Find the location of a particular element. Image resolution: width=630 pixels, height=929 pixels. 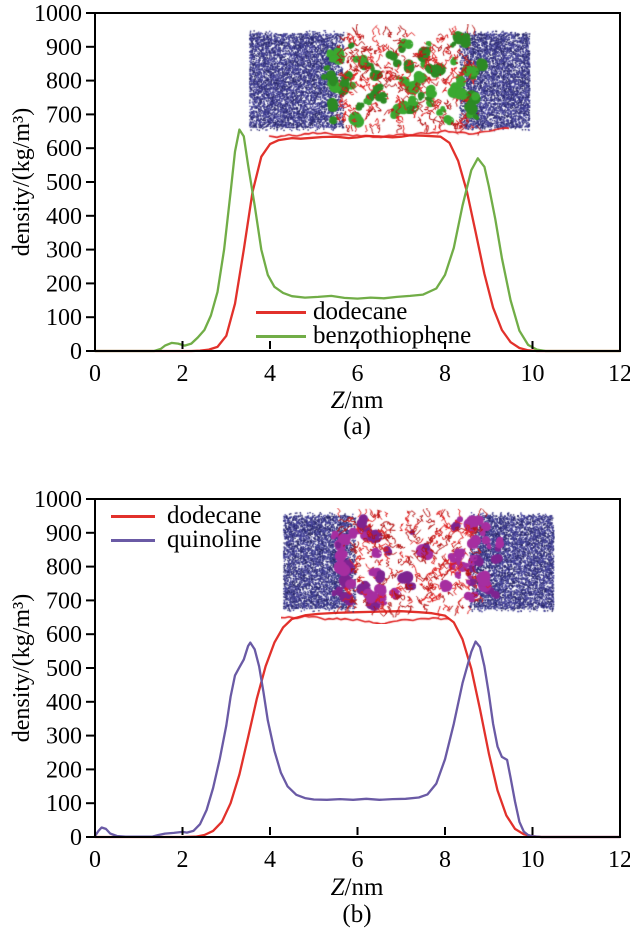

x-axis-unit-a: /nm is located at coordinates (364, 400).